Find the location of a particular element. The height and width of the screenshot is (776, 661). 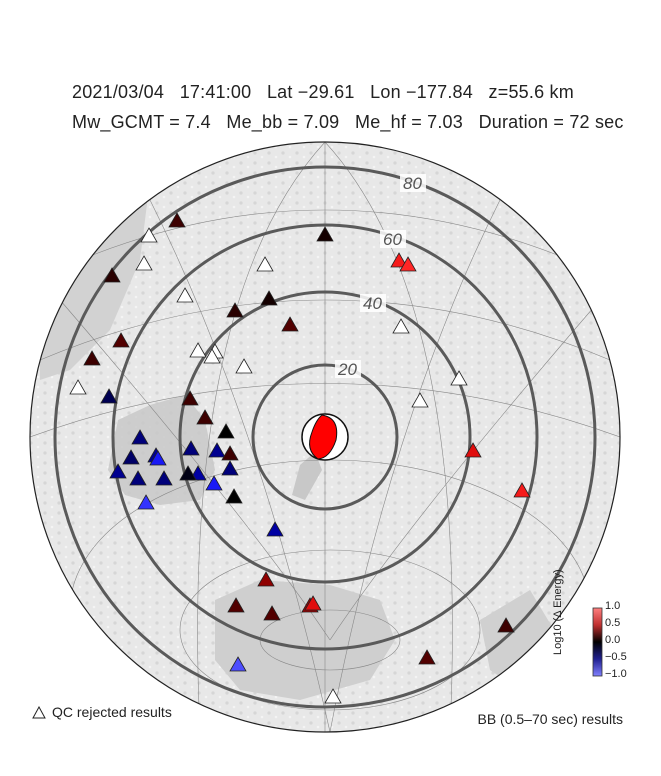

ring-label-60: 60 is located at coordinates (392, 239).